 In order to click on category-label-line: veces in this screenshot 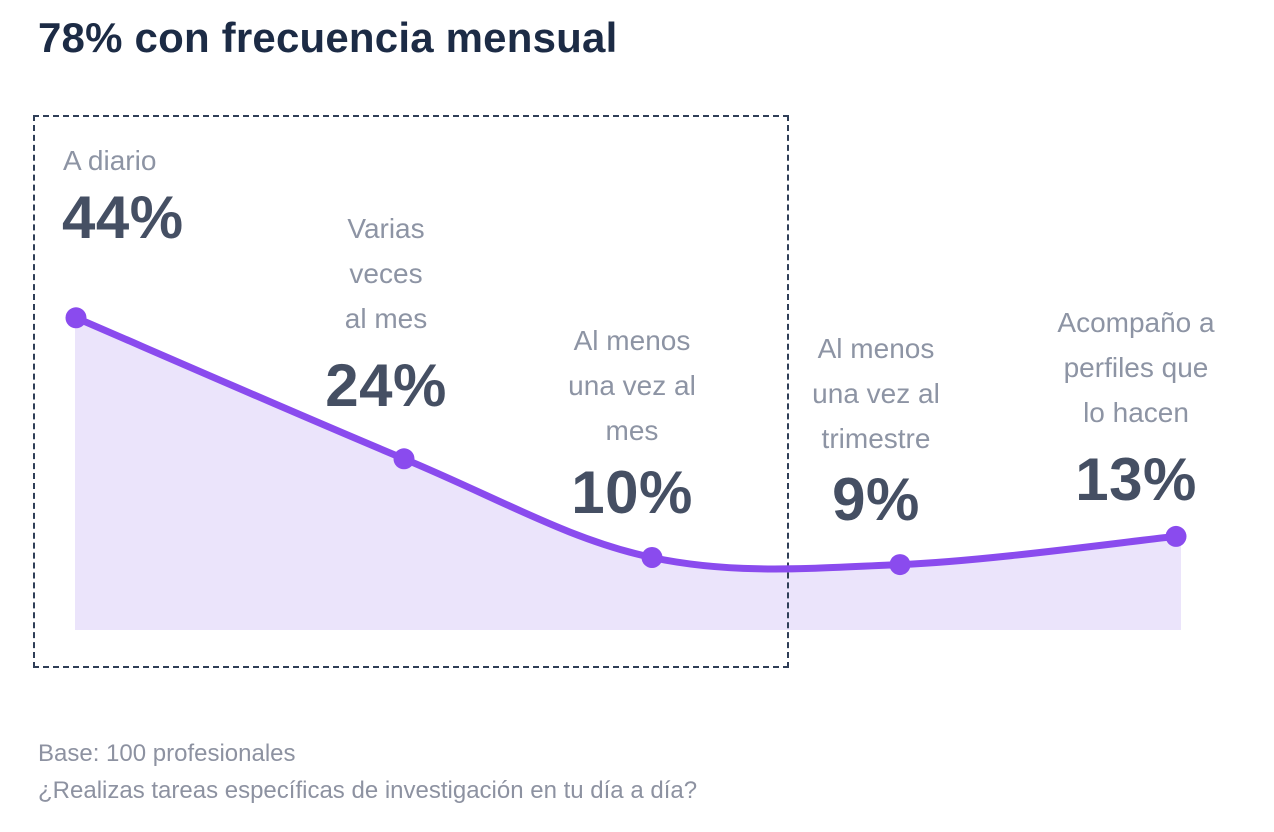, I will do `click(386, 273)`.